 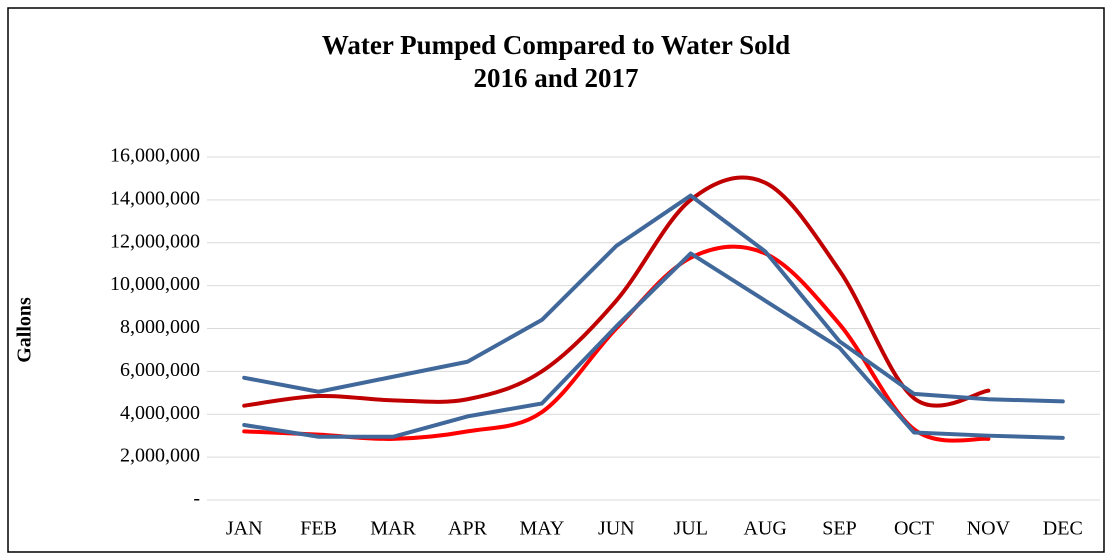 What do you see at coordinates (839, 529) in the screenshot?
I see `x-tick-label: SEP` at bounding box center [839, 529].